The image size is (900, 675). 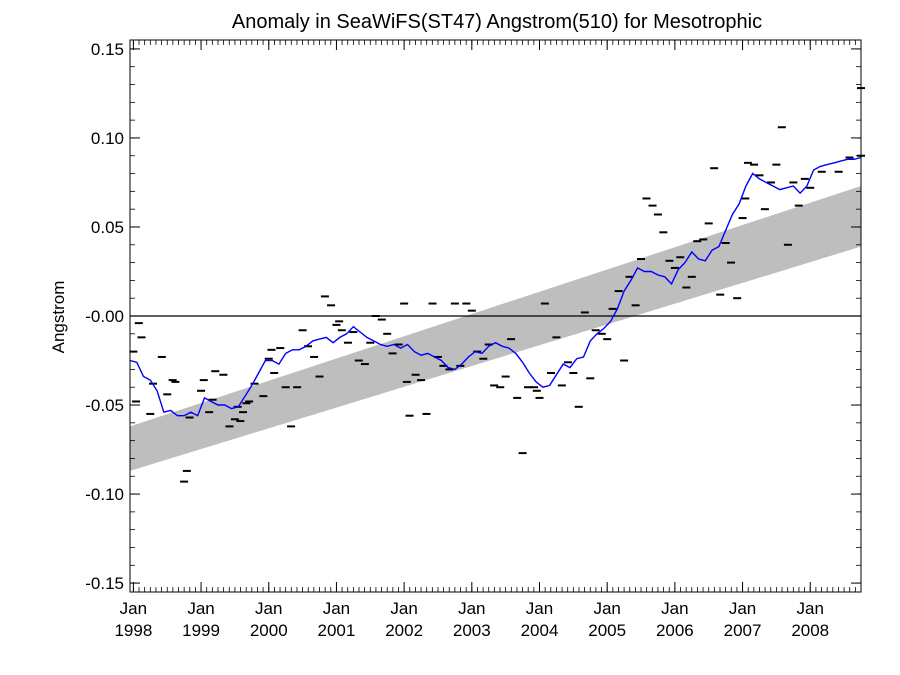 I want to click on y-tick-label: -0.05, so click(x=104, y=405).